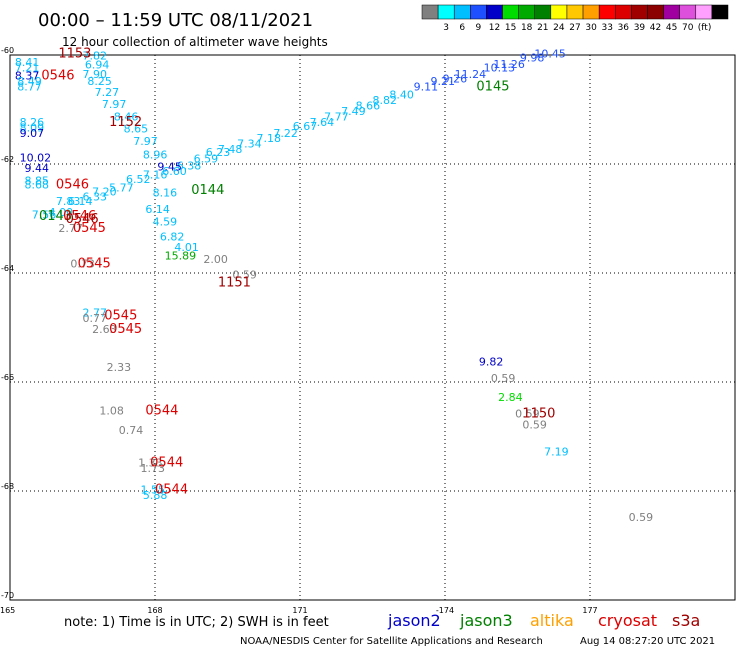 This screenshot has width=740, height=650. Describe the element at coordinates (510, 28) in the screenshot. I see `colorbar-label: 15` at that location.